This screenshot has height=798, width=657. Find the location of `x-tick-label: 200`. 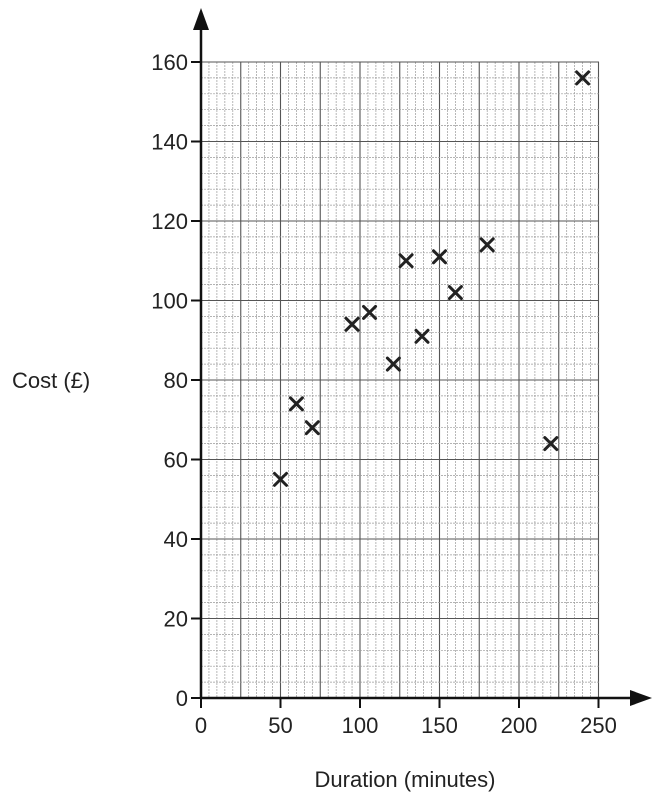

x-tick-label: 200 is located at coordinates (519, 725).